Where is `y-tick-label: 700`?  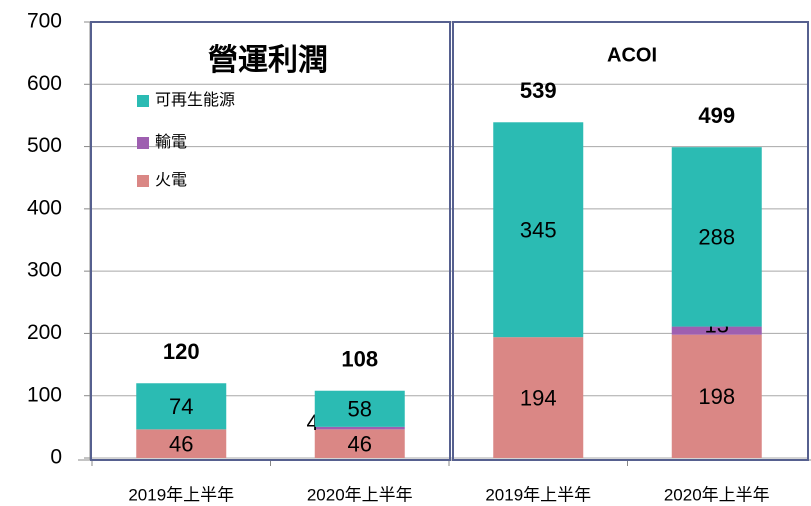
y-tick-label: 700 is located at coordinates (44, 21).